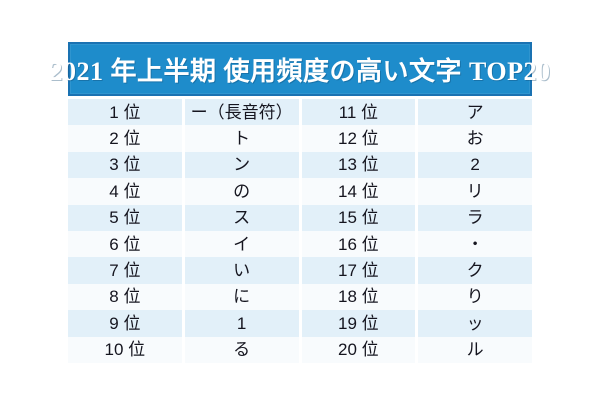 The height and width of the screenshot is (404, 600). What do you see at coordinates (125, 112) in the screenshot?
I see `rank-cell: 1 位` at bounding box center [125, 112].